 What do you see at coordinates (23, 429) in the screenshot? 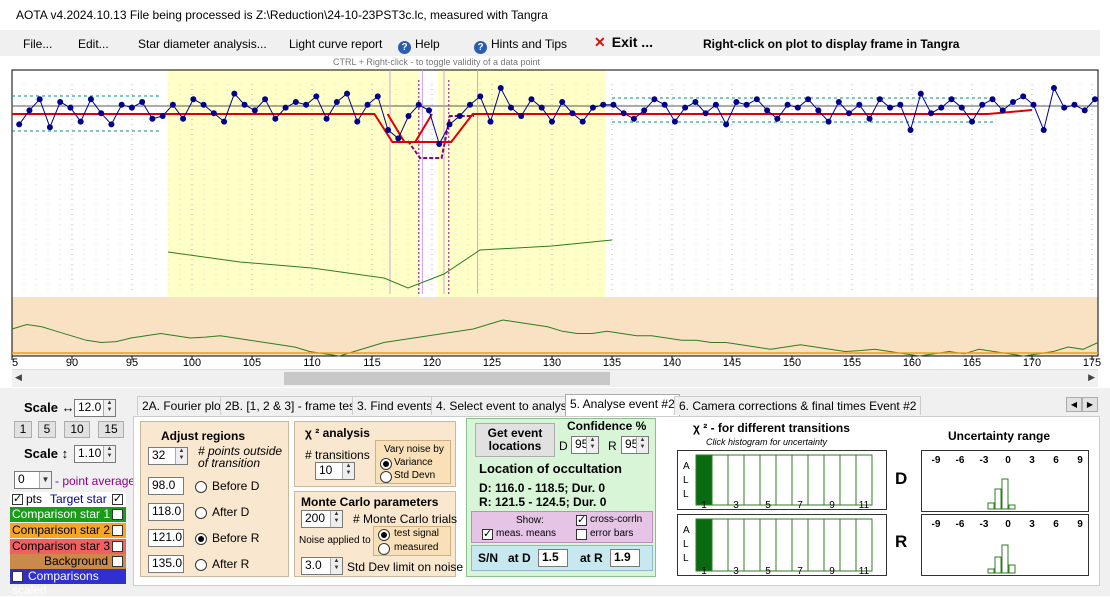
I see `scale-btn-1: 1` at bounding box center [23, 429].